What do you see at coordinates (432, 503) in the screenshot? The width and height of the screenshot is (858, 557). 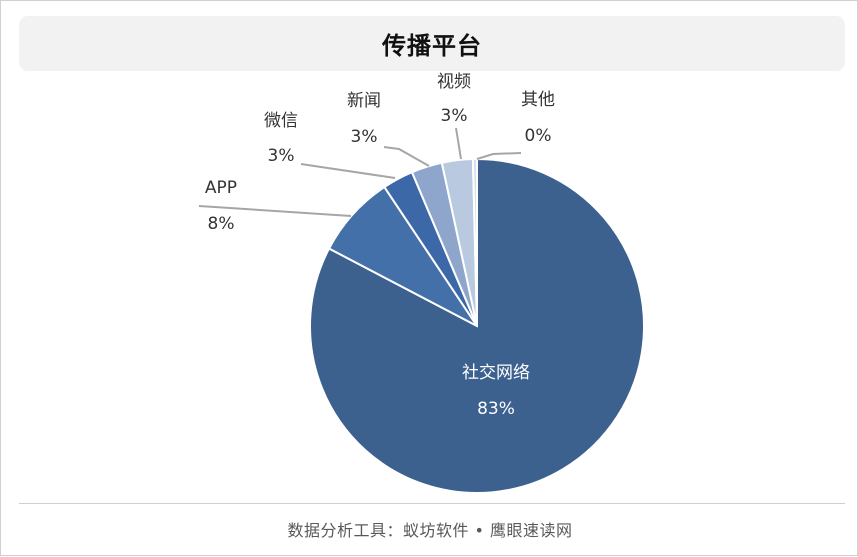 I see `footer-divider` at bounding box center [432, 503].